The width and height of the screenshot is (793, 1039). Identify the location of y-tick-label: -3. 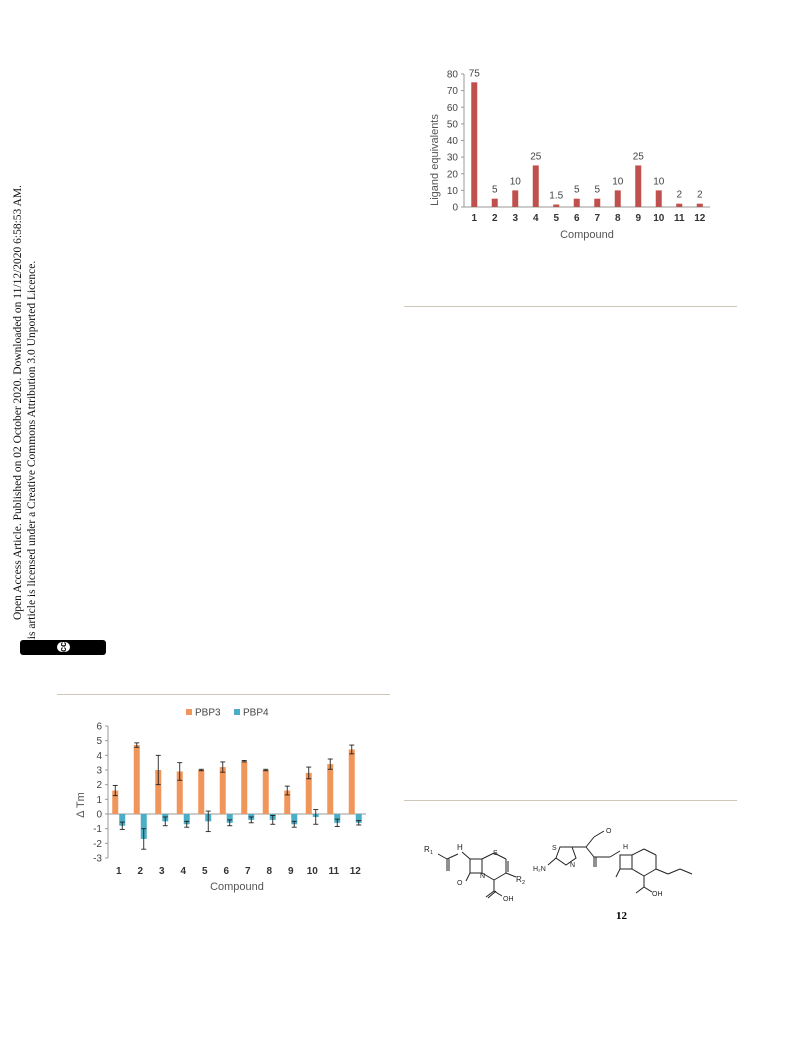
(97, 859).